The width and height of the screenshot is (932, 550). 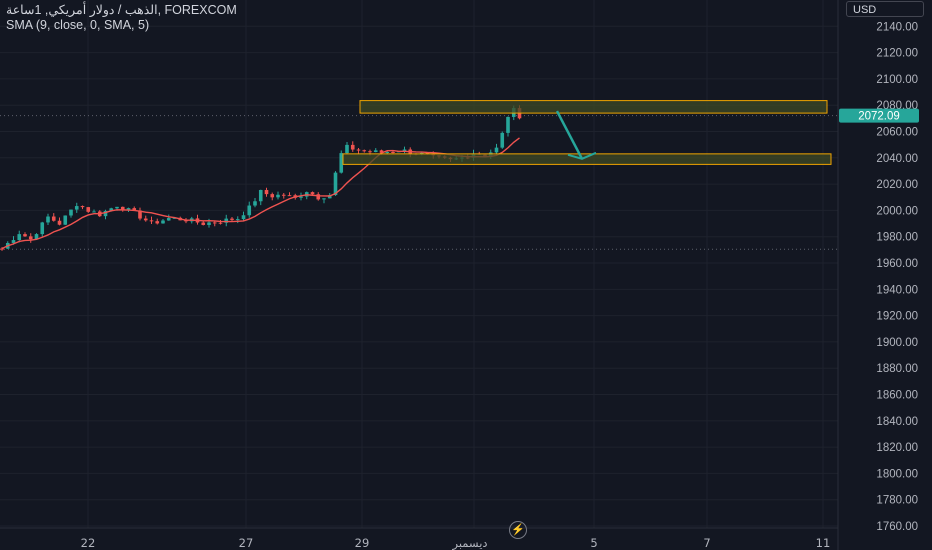 I want to click on price-tick-label: 1800.00, so click(x=897, y=474).